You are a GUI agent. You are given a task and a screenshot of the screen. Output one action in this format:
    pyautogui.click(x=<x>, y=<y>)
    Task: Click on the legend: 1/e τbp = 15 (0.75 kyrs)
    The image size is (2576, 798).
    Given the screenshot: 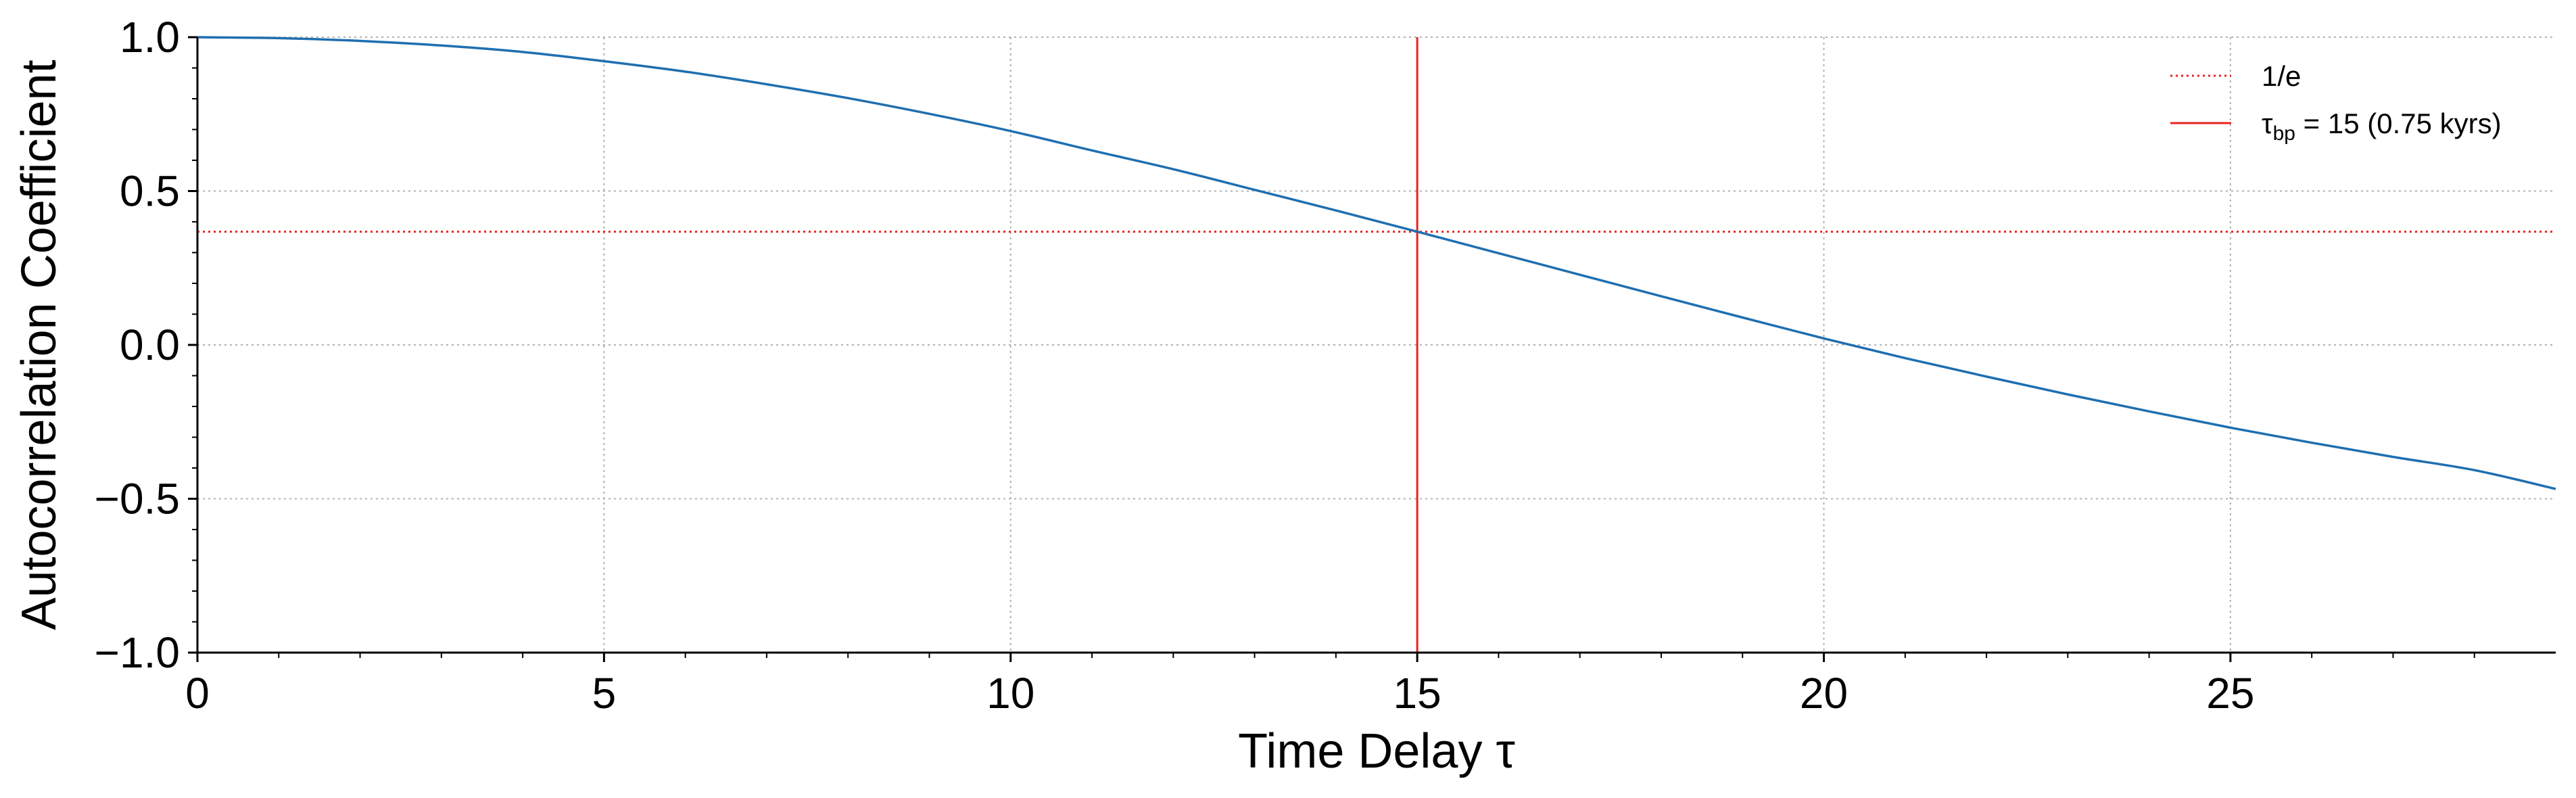 What is the action you would take?
    pyautogui.click(x=2336, y=102)
    